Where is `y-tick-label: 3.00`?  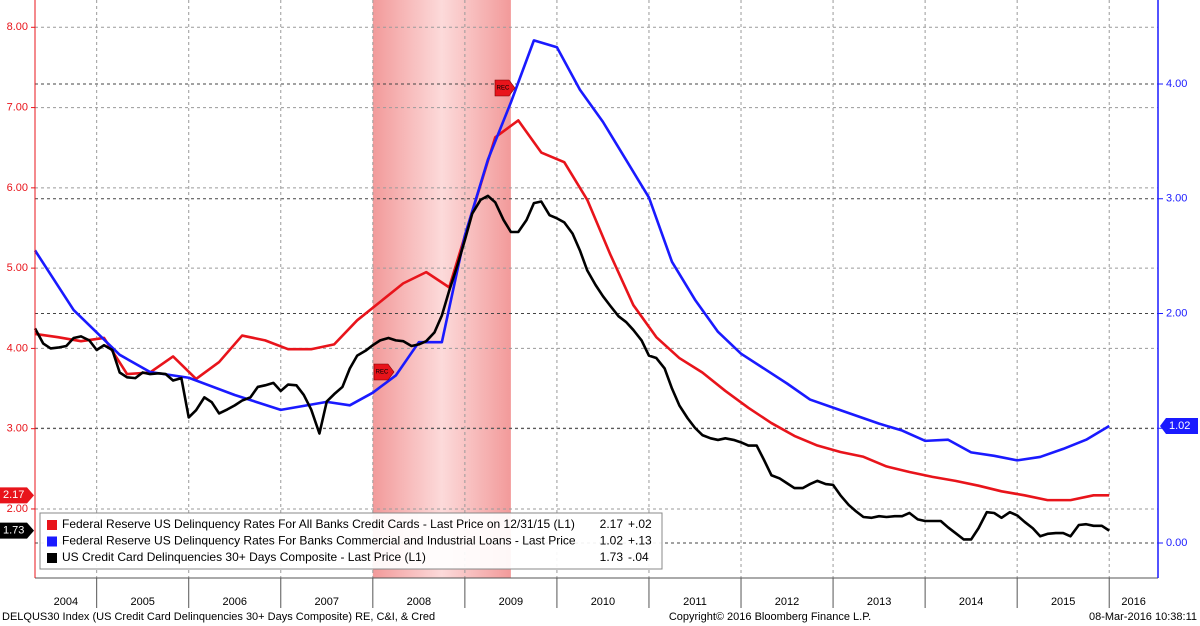
y-tick-label: 3.00 is located at coordinates (17, 429).